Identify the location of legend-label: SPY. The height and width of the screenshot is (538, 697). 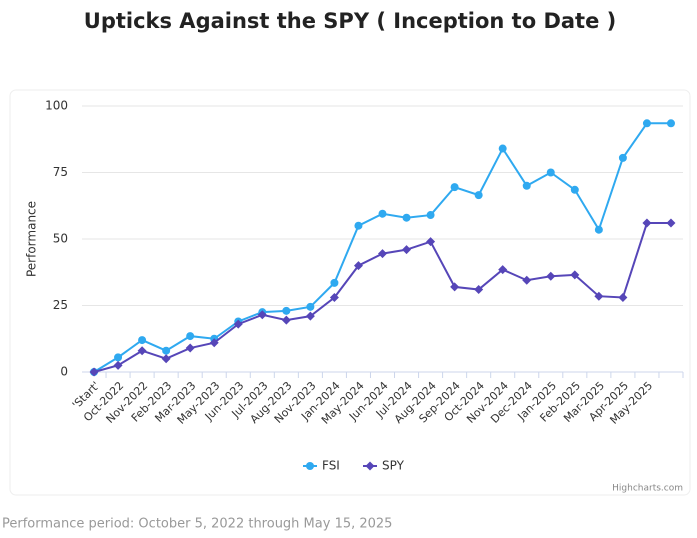
(393, 466).